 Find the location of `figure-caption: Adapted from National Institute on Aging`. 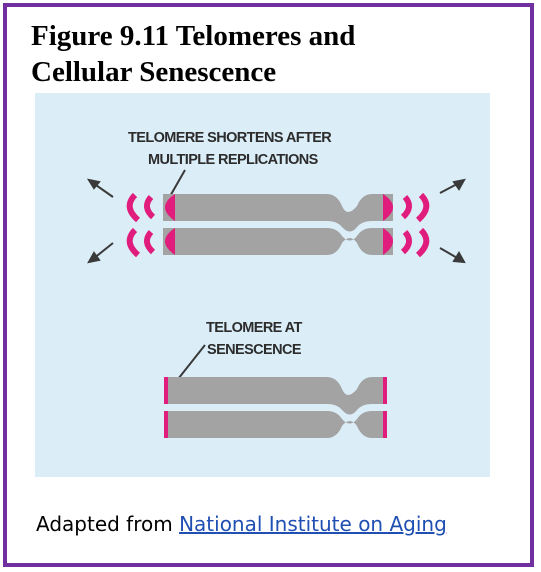

figure-caption: Adapted from National Institute on Aging is located at coordinates (241, 524).